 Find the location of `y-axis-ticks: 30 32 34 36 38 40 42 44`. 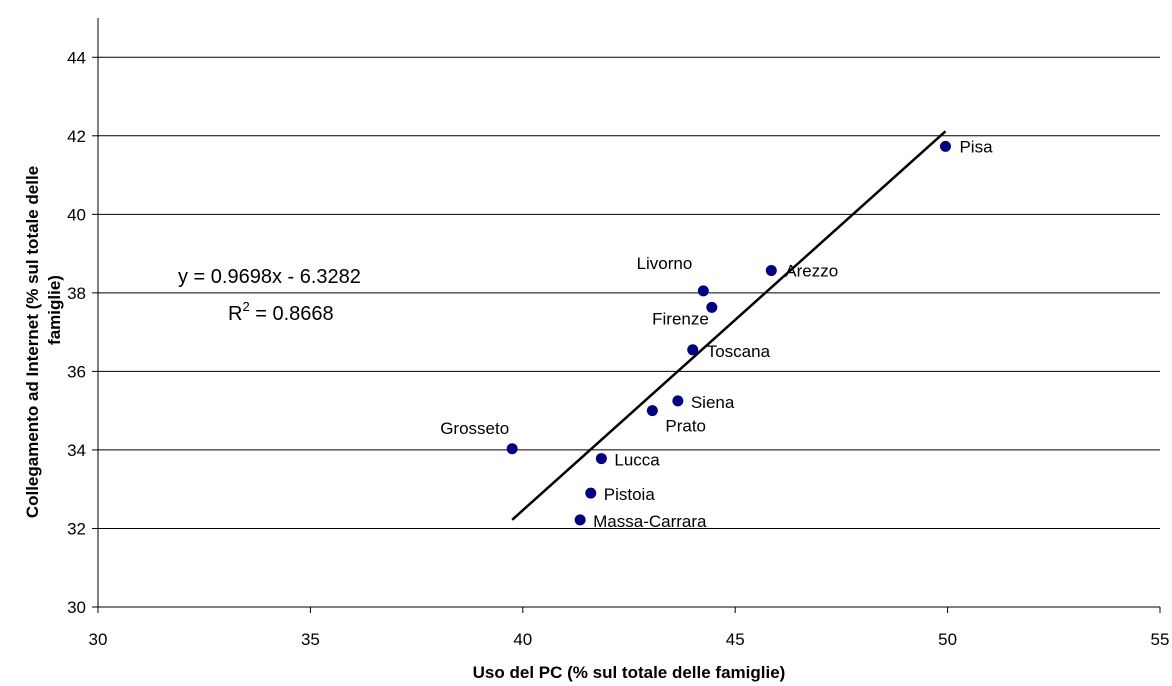

y-axis-ticks: 30 32 34 36 38 40 42 44 is located at coordinates (82, 332).